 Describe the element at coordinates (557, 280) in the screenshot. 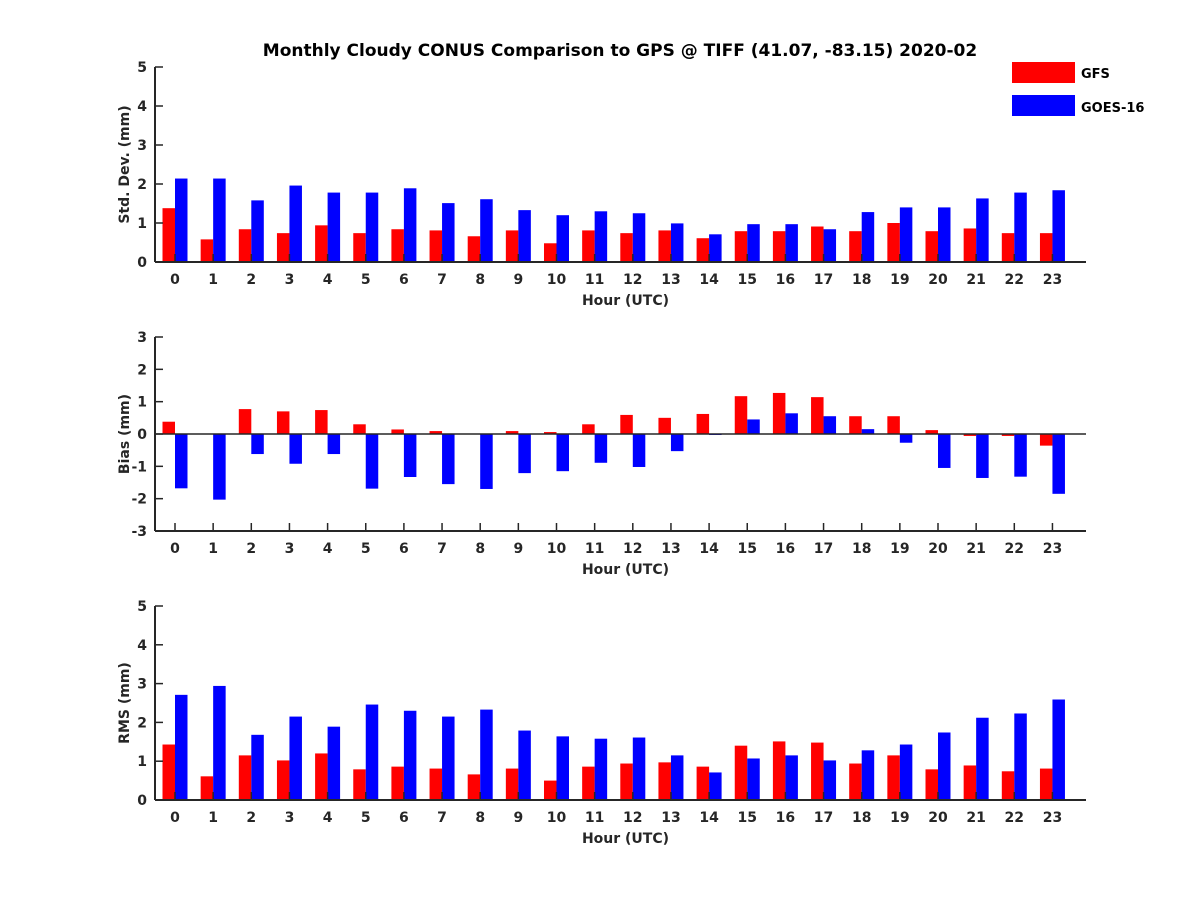

I see `x-tick-label-std-dev-mm-10: 10` at that location.